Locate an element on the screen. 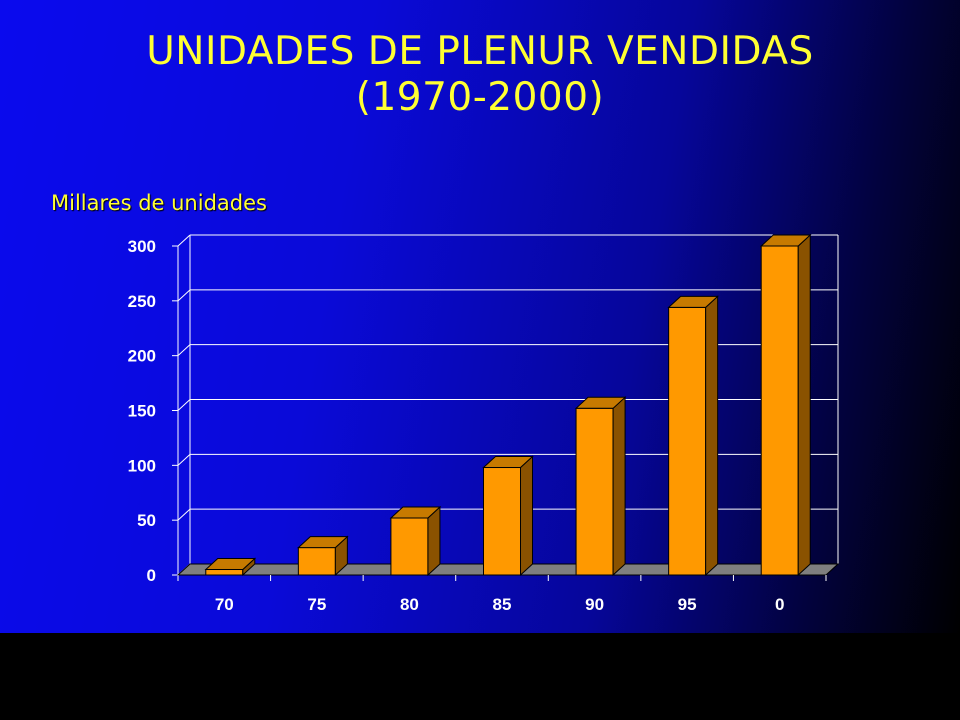 This screenshot has height=720, width=960. bottom-band is located at coordinates (480, 676).